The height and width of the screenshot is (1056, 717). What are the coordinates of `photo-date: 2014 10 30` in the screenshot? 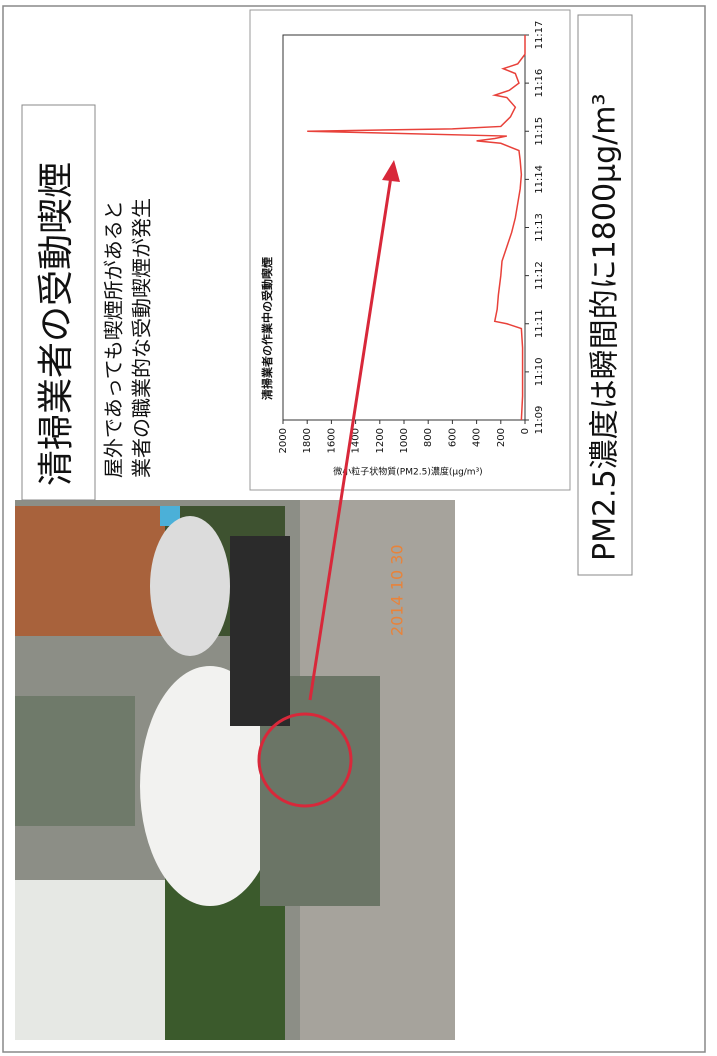 It's located at (397, 590).